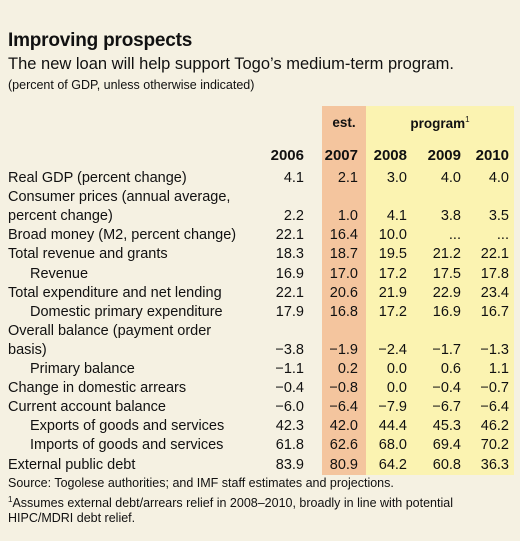 This screenshot has width=520, height=541. What do you see at coordinates (87, 407) in the screenshot?
I see `row-label: Current account balance` at bounding box center [87, 407].